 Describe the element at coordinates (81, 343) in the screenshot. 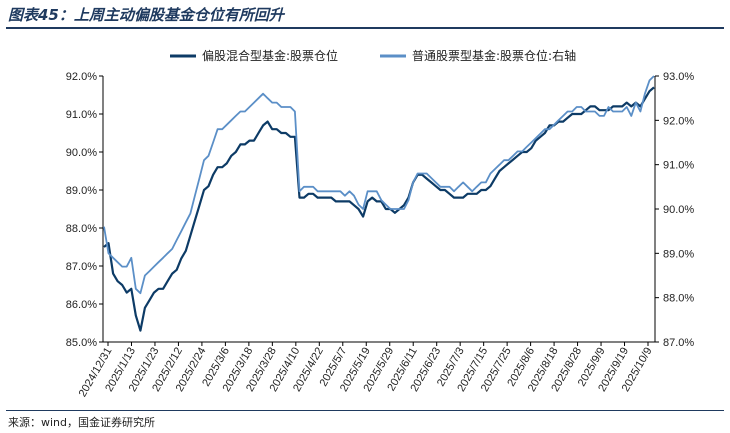

I see `left-axis-tick-label: 85.0%` at that location.